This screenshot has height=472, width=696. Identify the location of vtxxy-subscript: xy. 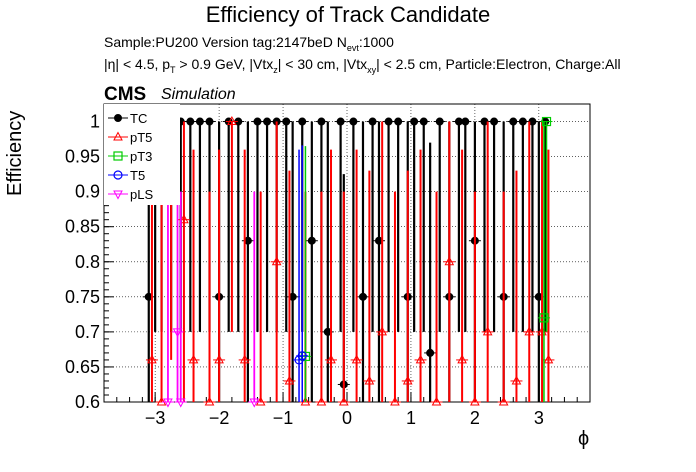
(372, 69).